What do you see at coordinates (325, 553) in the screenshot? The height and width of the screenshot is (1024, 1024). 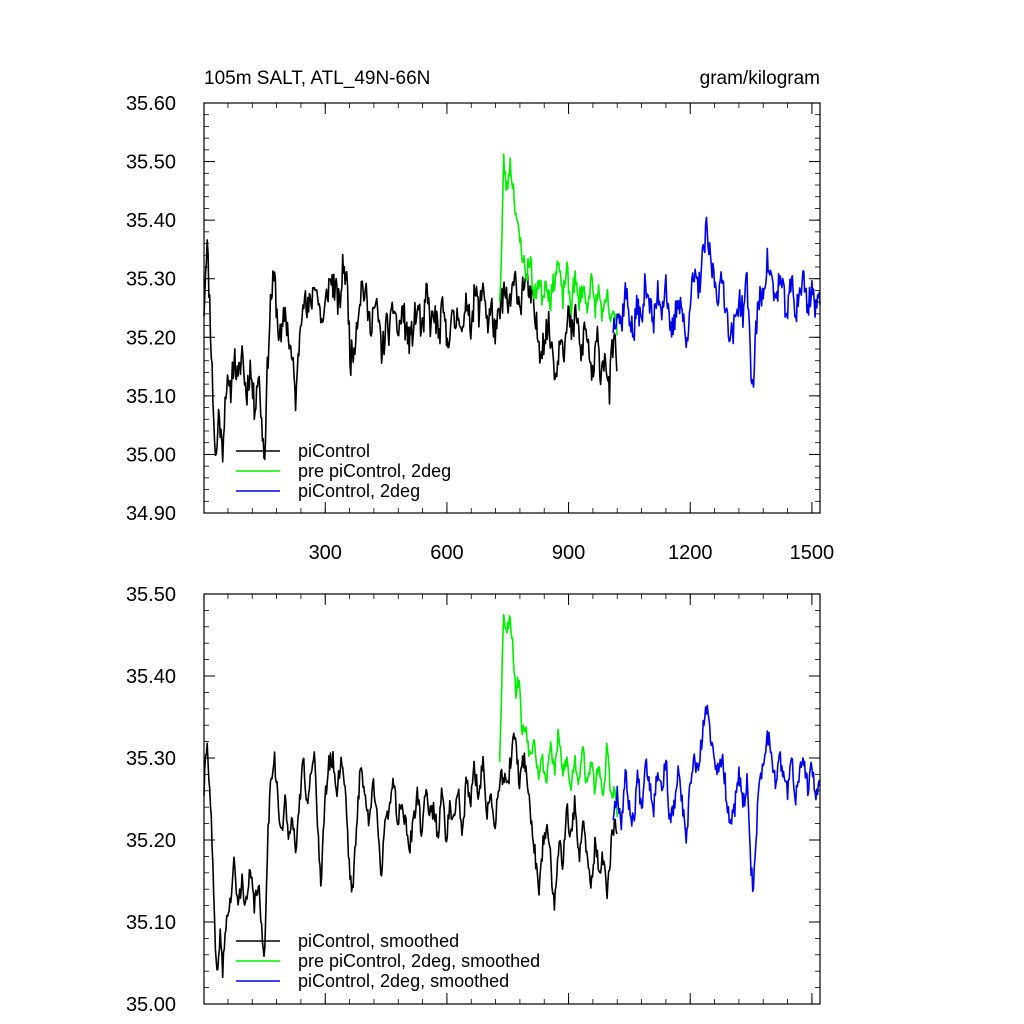 I see `x-tick-label: 300` at bounding box center [325, 553].